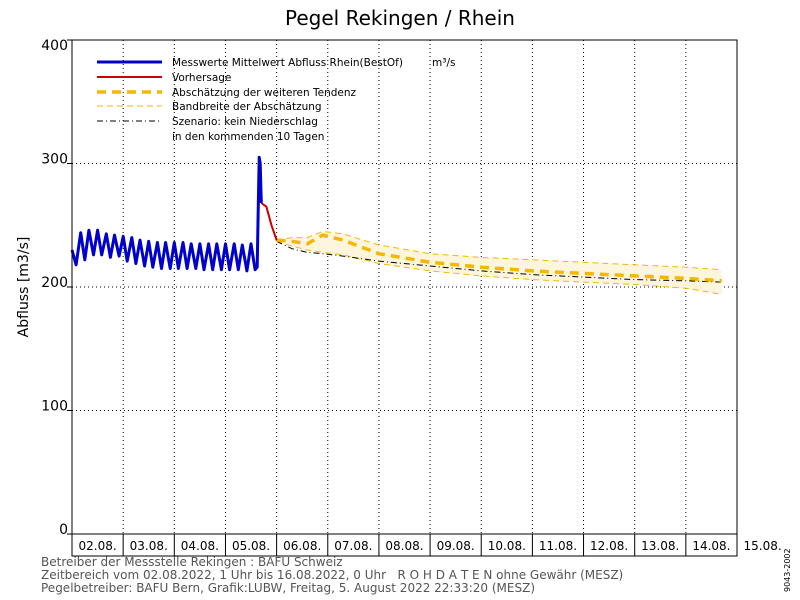 This screenshot has width=800, height=600. Describe the element at coordinates (711, 546) in the screenshot. I see `x-tick-label: 14.08.` at that location.